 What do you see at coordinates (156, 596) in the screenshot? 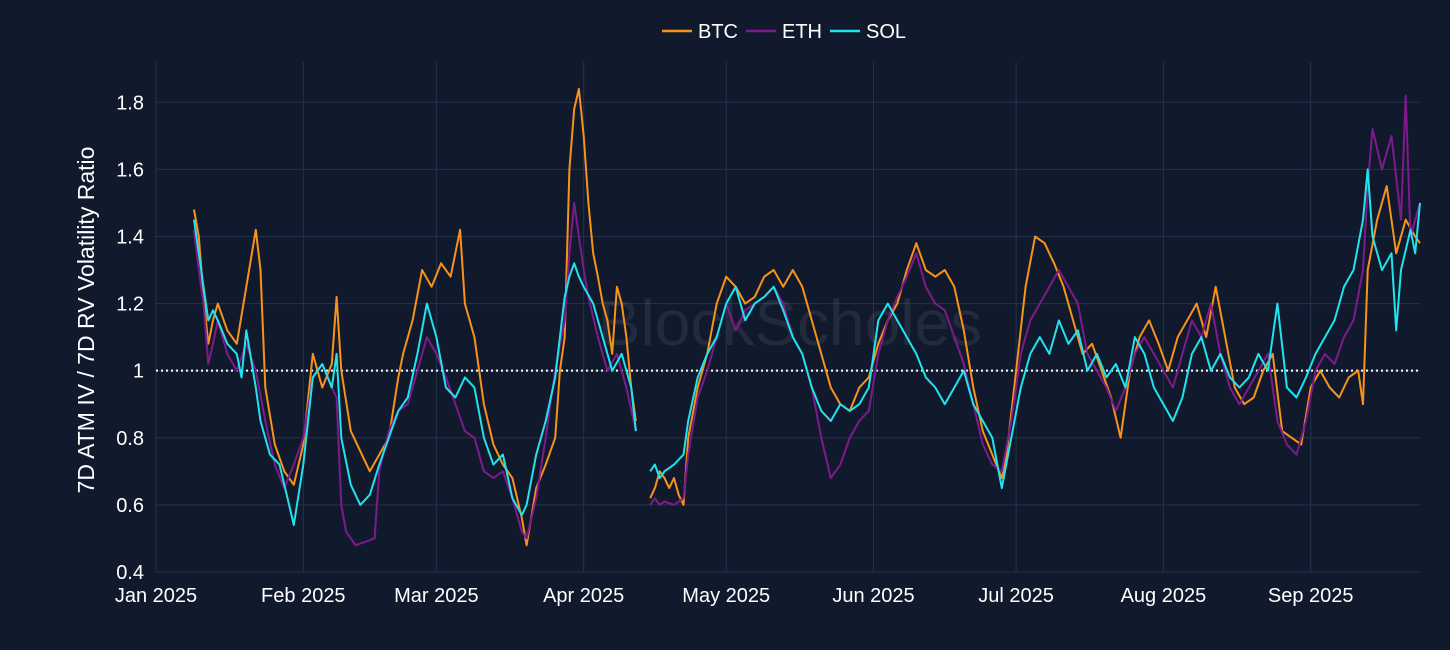
I see `x-tick-label: Jan 2025` at bounding box center [156, 596].